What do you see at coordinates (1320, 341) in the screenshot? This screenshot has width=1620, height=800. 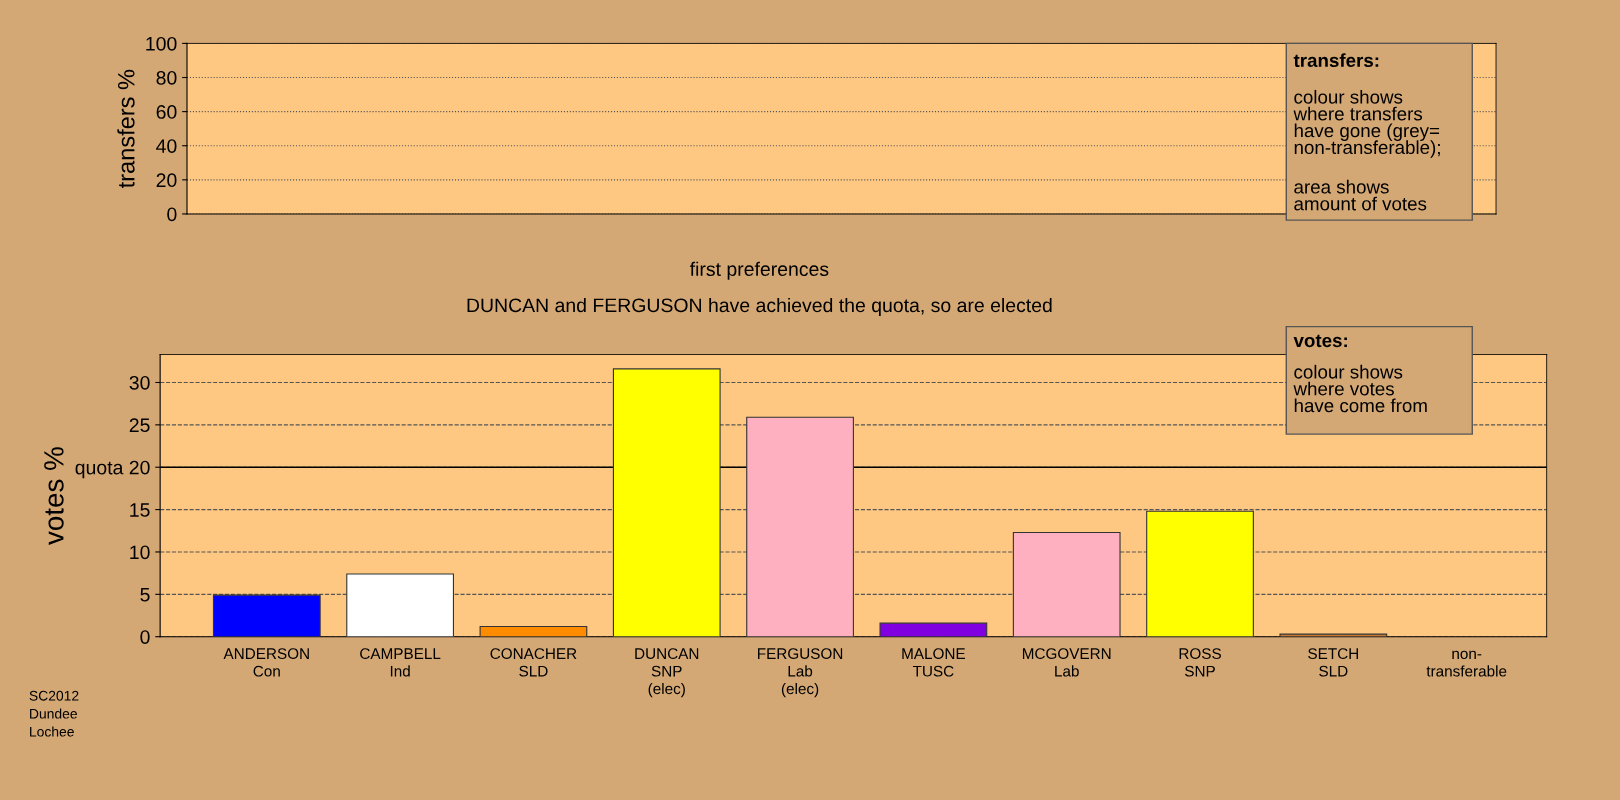 I see `text: votes:` at bounding box center [1320, 341].